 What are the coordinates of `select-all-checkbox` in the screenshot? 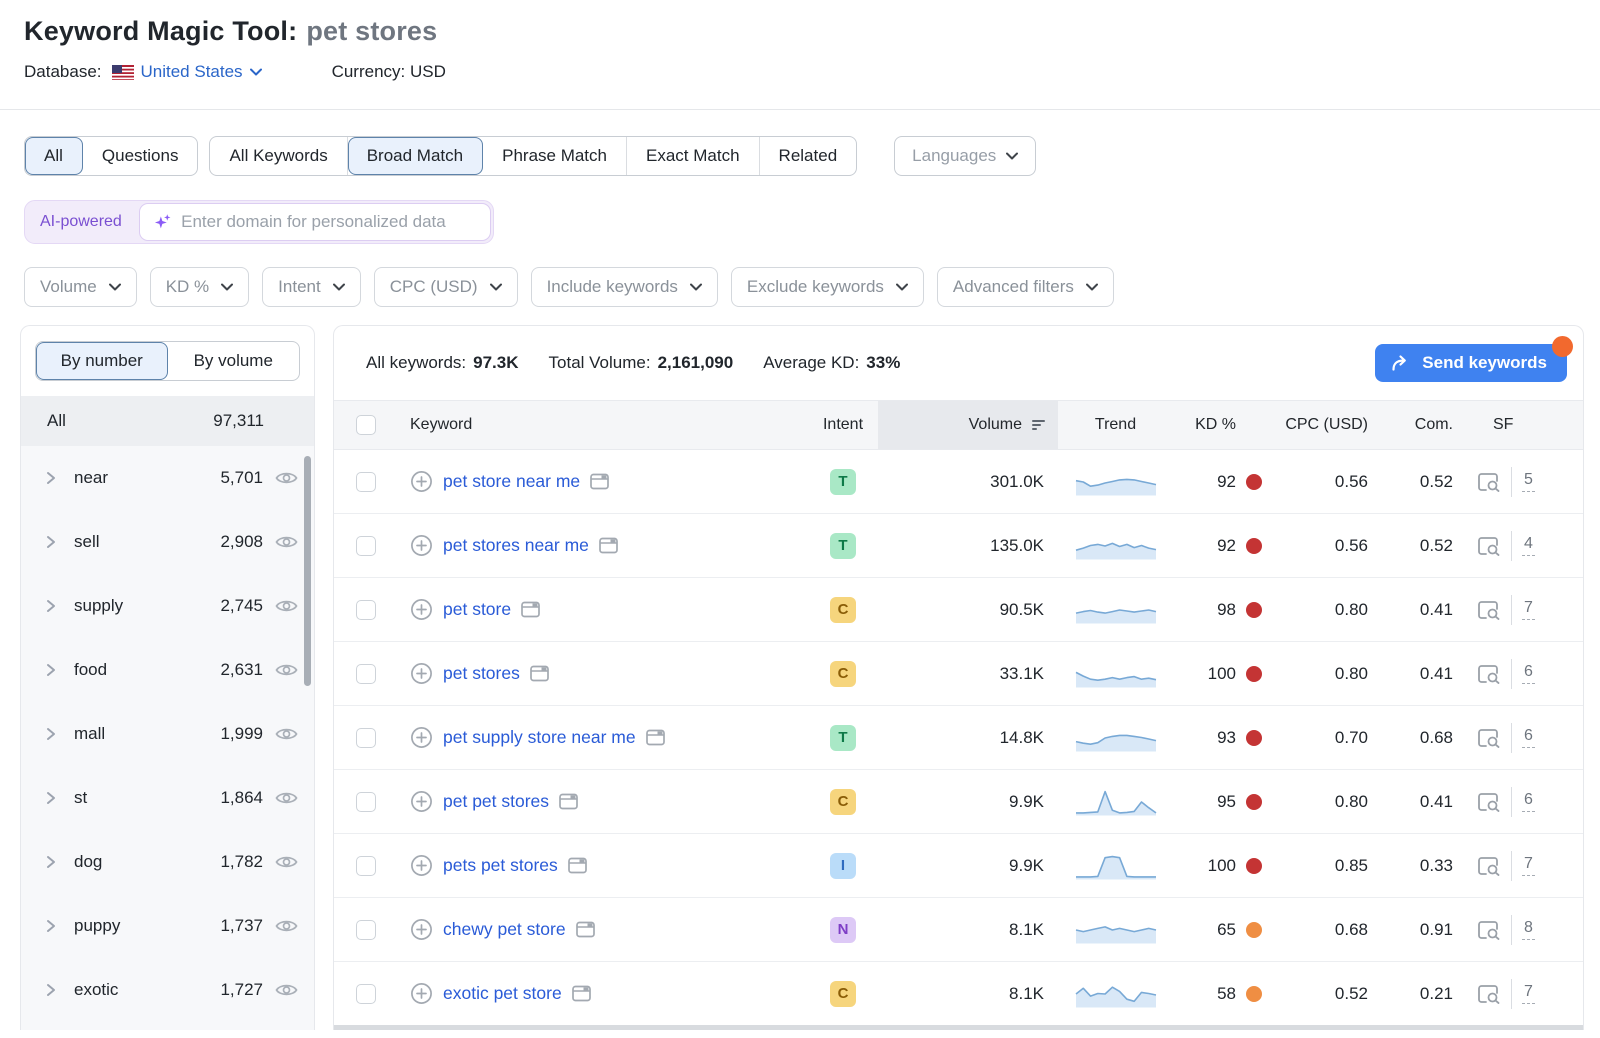 It's located at (366, 425).